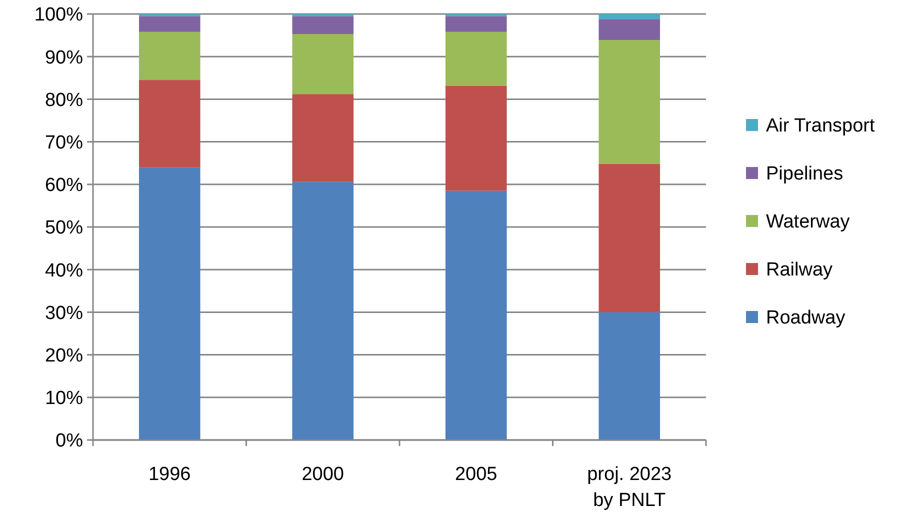 The width and height of the screenshot is (915, 531). I want to click on legend-label: Waterway, so click(808, 222).